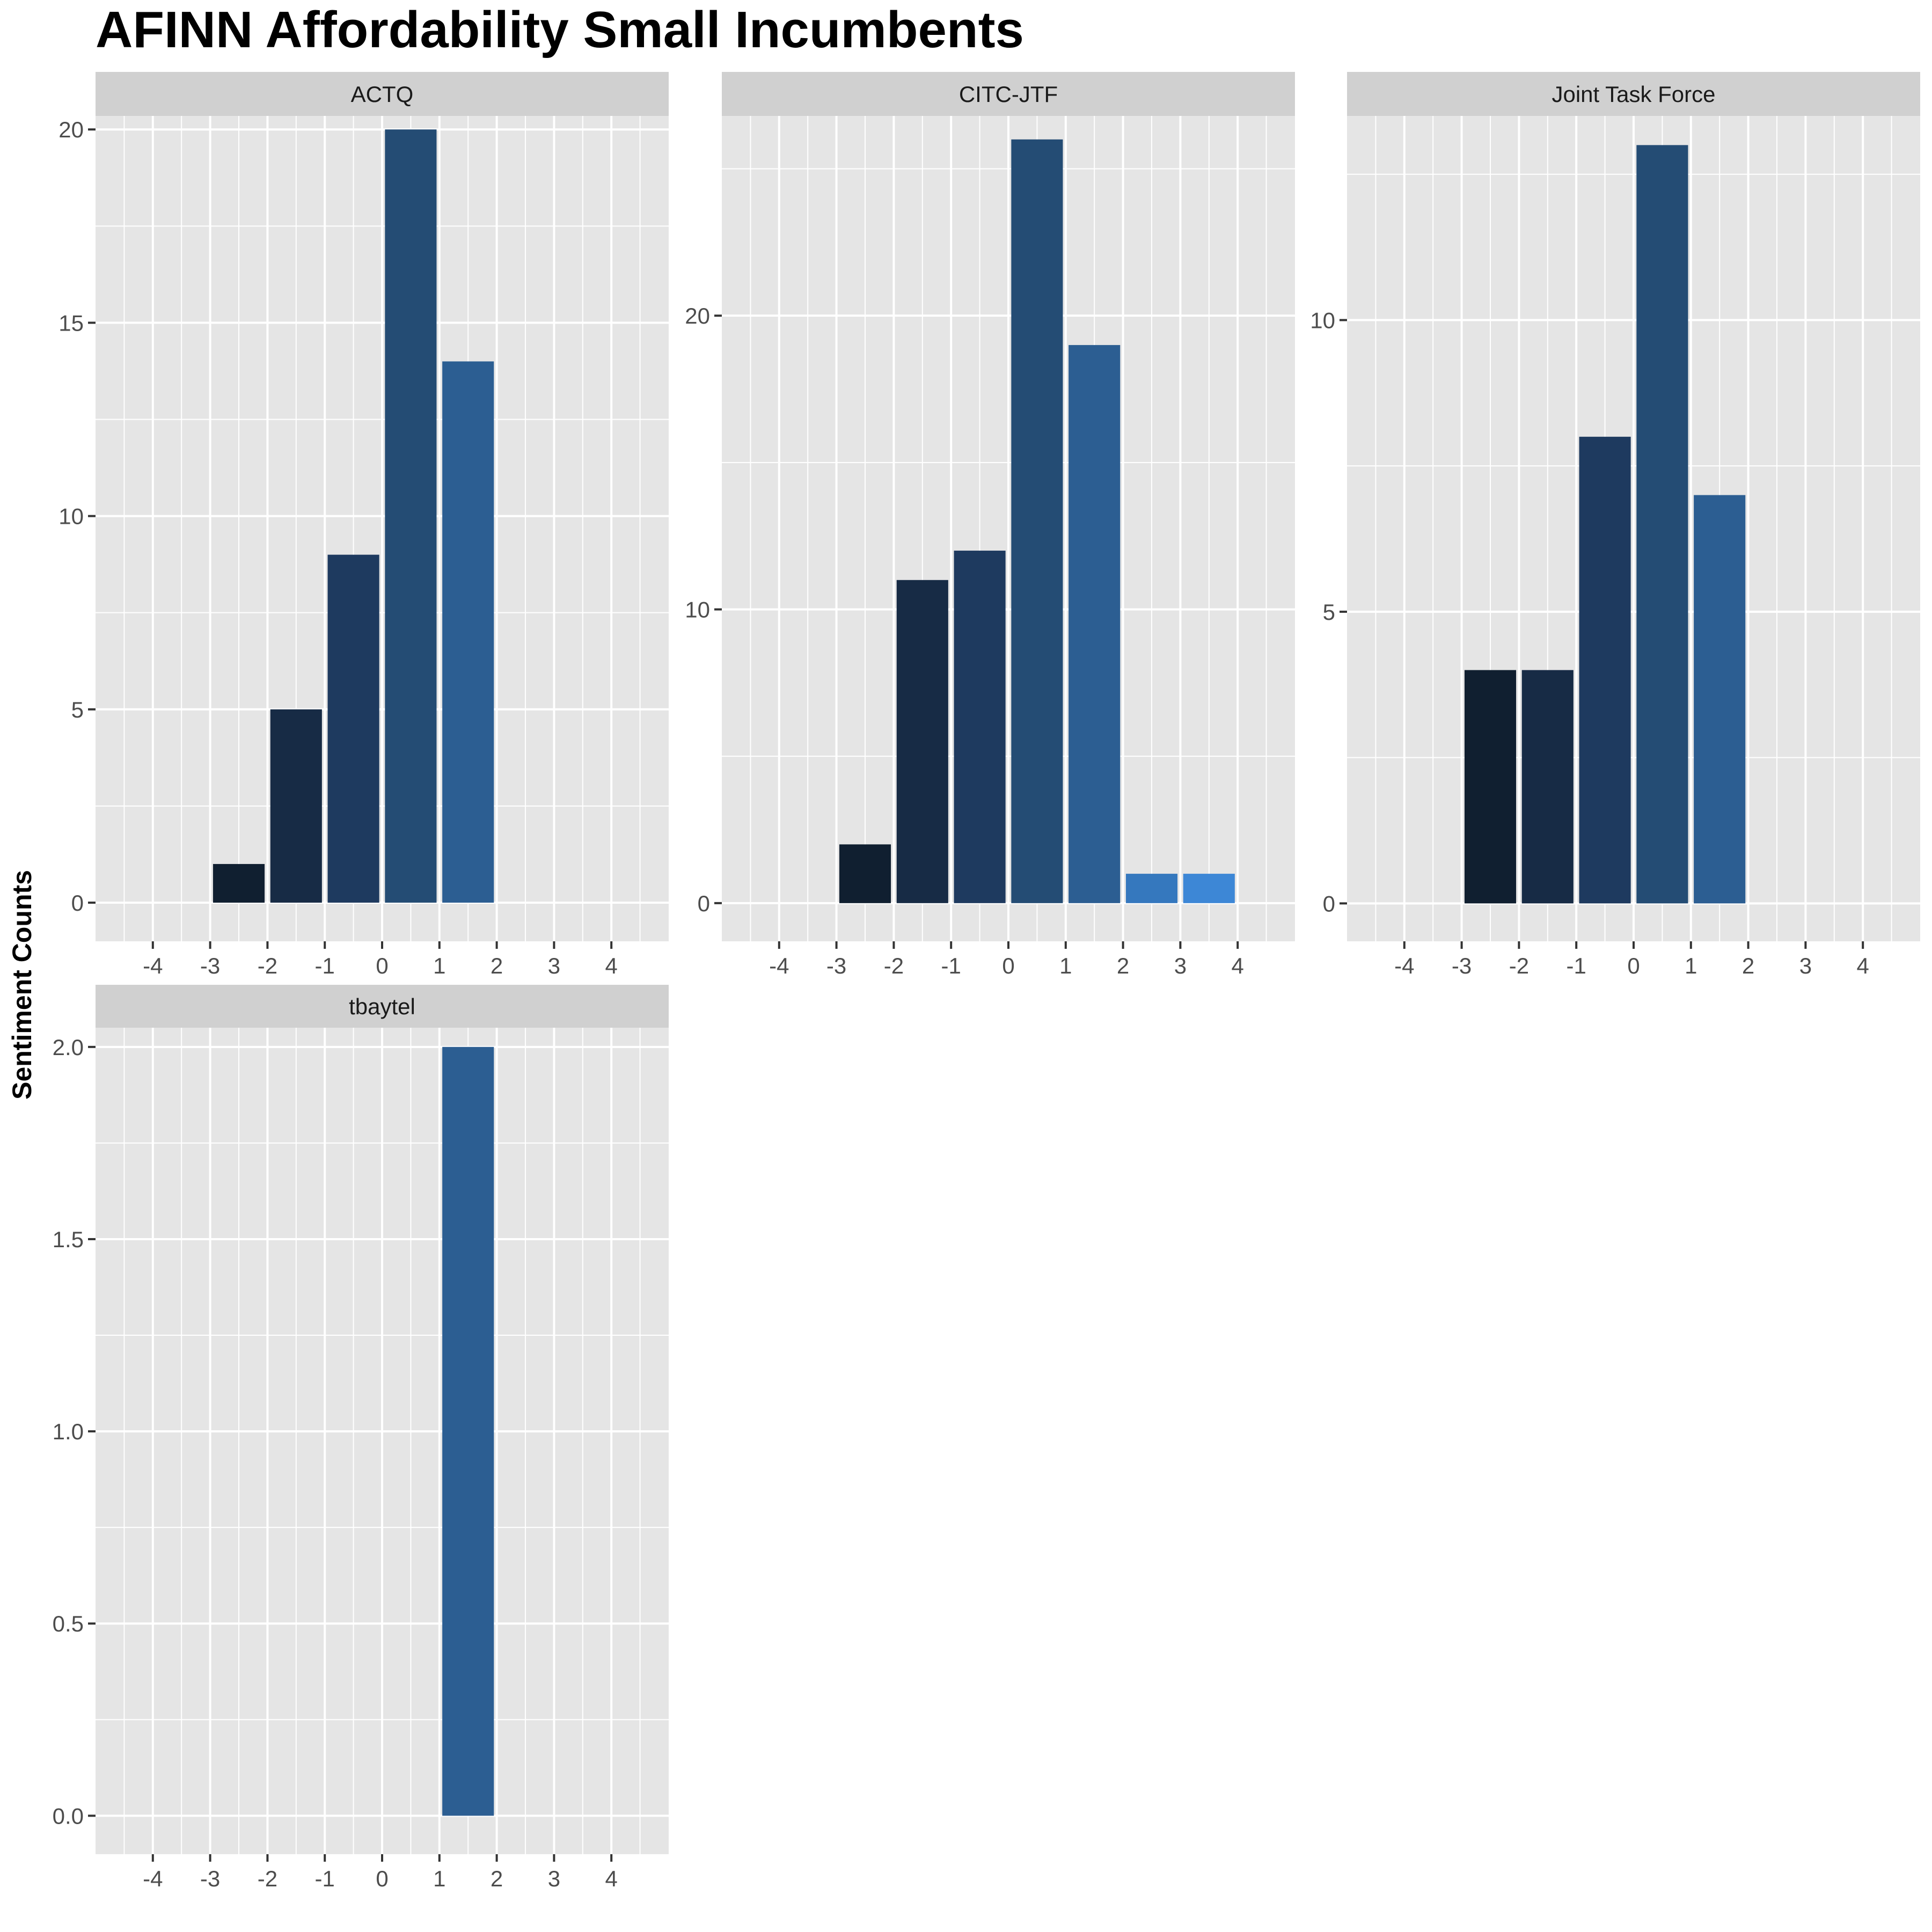 The width and height of the screenshot is (1932, 1932). I want to click on y-tick-label: 2.0, so click(68, 1047).